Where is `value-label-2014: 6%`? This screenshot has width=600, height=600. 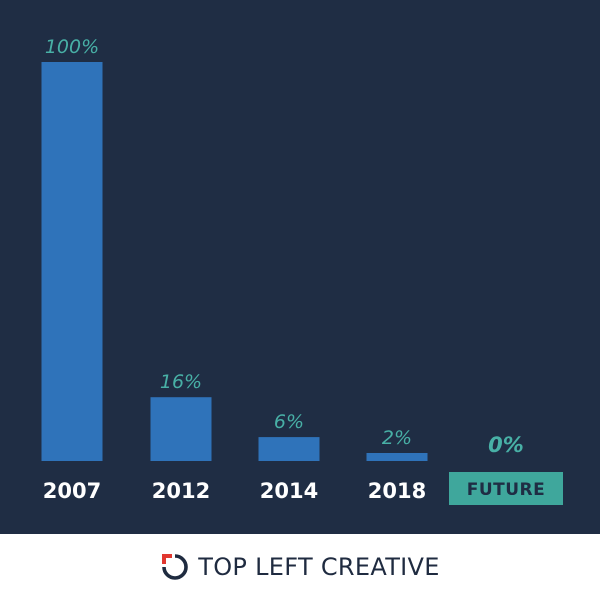
value-label-2014: 6% is located at coordinates (289, 422).